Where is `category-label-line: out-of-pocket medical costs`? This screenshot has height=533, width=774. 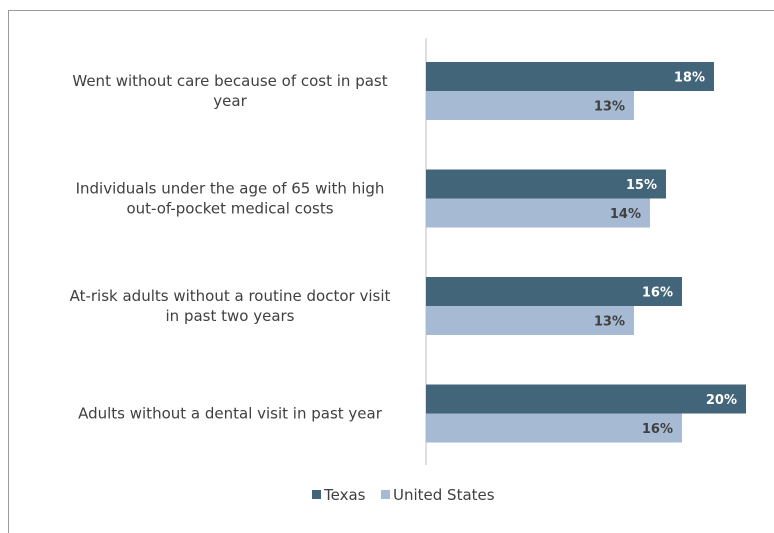 category-label-line: out-of-pocket medical costs is located at coordinates (229, 209).